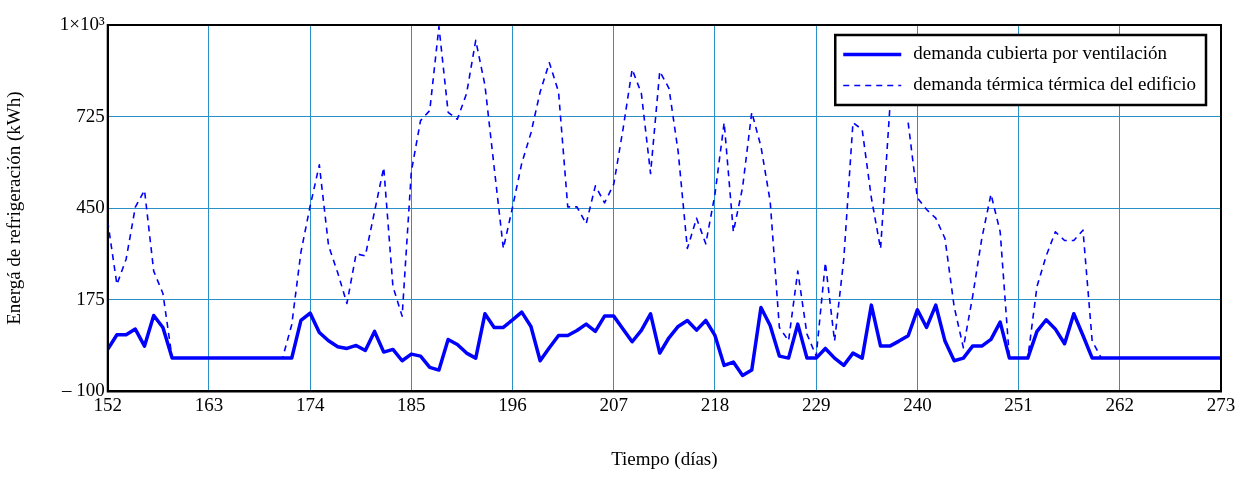 This screenshot has width=1259, height=480. What do you see at coordinates (411, 404) in the screenshot?
I see `x-tick-label: 185` at bounding box center [411, 404].